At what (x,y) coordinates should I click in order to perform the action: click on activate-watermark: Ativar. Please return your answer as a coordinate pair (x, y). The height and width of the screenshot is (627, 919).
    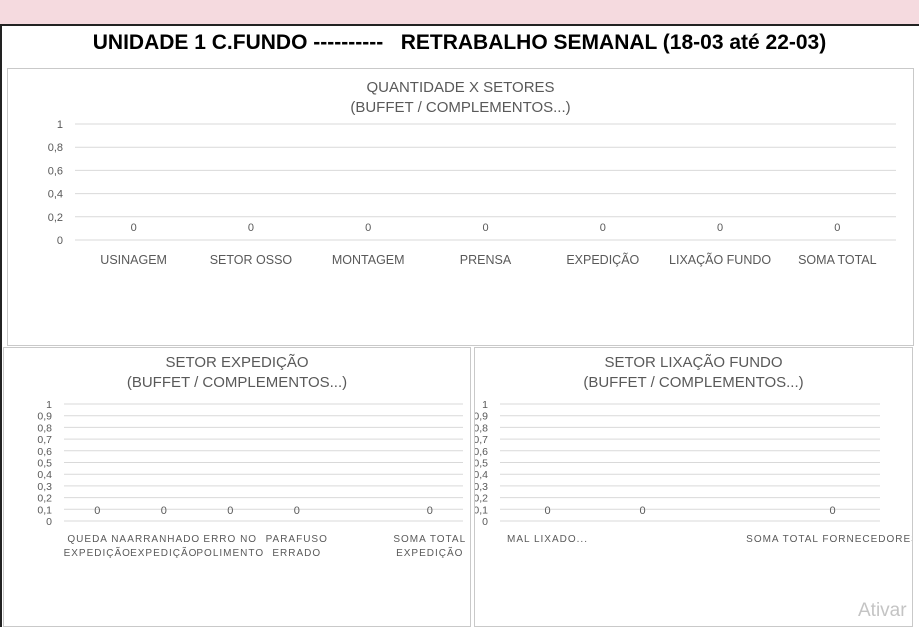
    Looking at the image, I should click on (882, 610).